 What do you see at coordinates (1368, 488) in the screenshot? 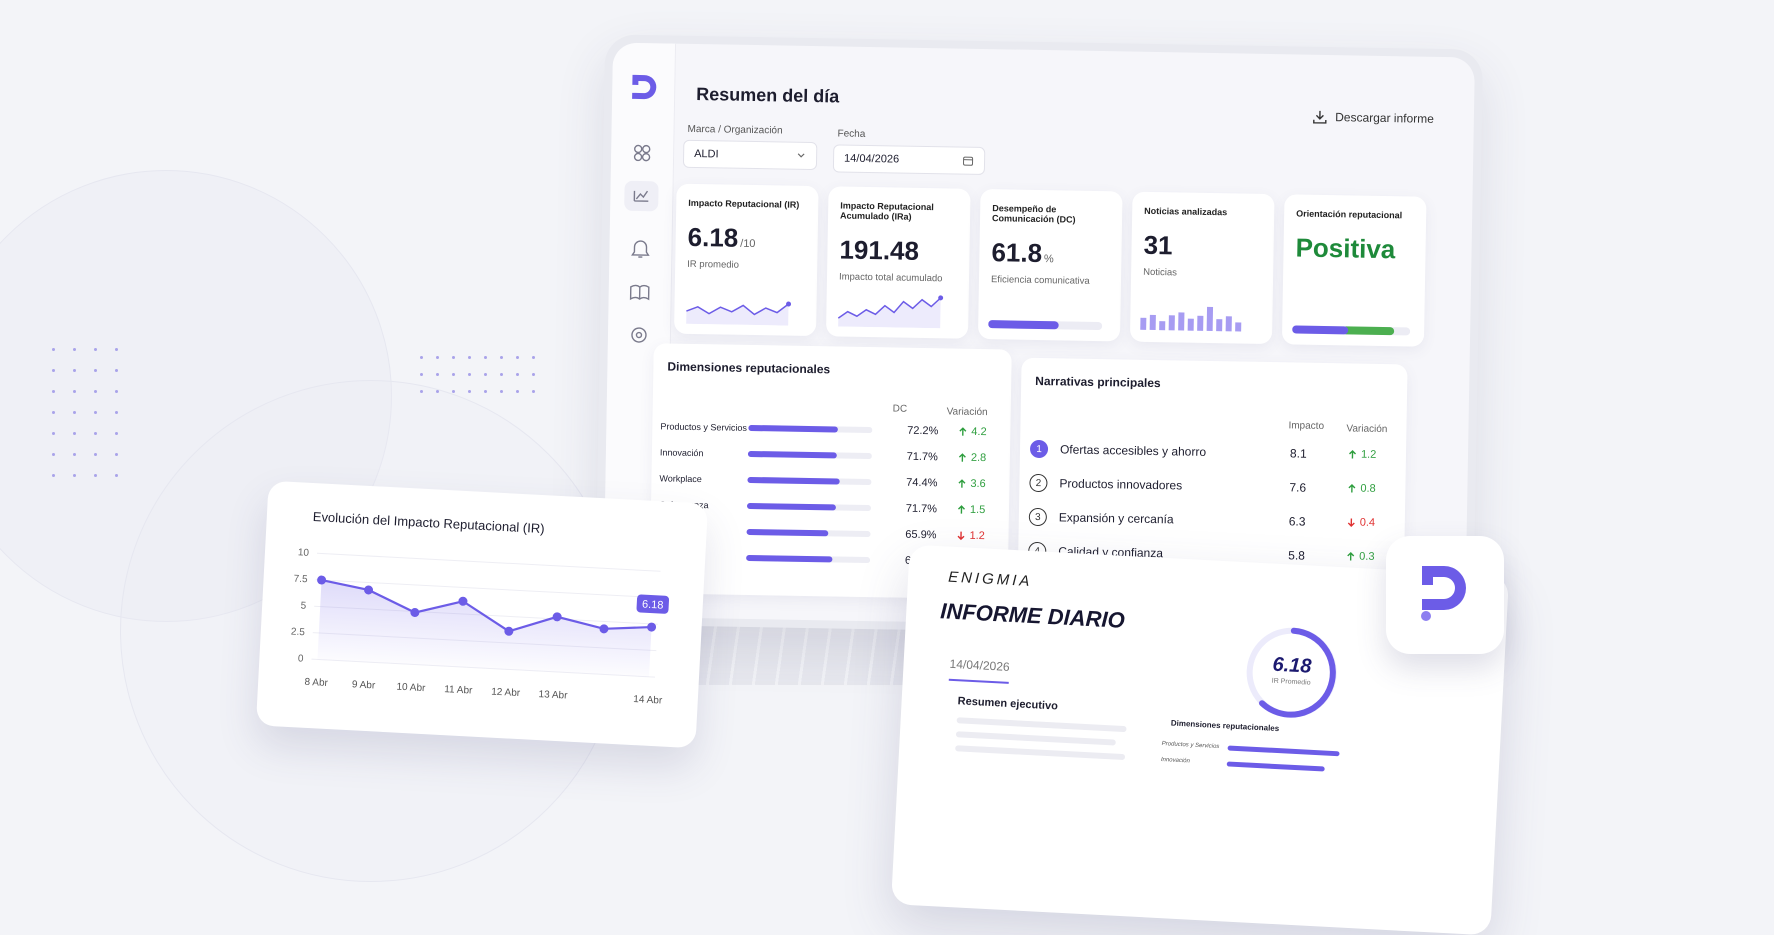
I see `change-value: 0.8` at bounding box center [1368, 488].